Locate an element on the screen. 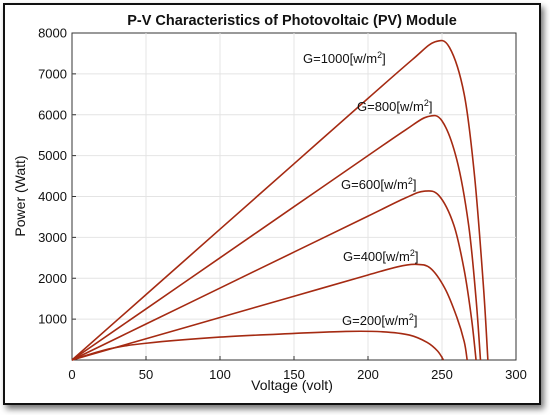 Image resolution: width=550 pixels, height=415 pixels. series-label-text: G=200[w/m is located at coordinates (375, 320).